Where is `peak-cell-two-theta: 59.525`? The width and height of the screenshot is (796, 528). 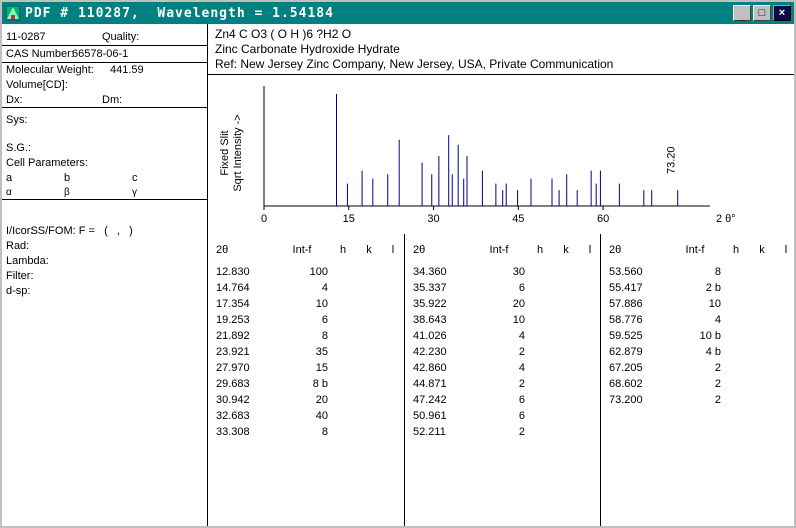
peak-cell-two-theta: 59.525 is located at coordinates (626, 336).